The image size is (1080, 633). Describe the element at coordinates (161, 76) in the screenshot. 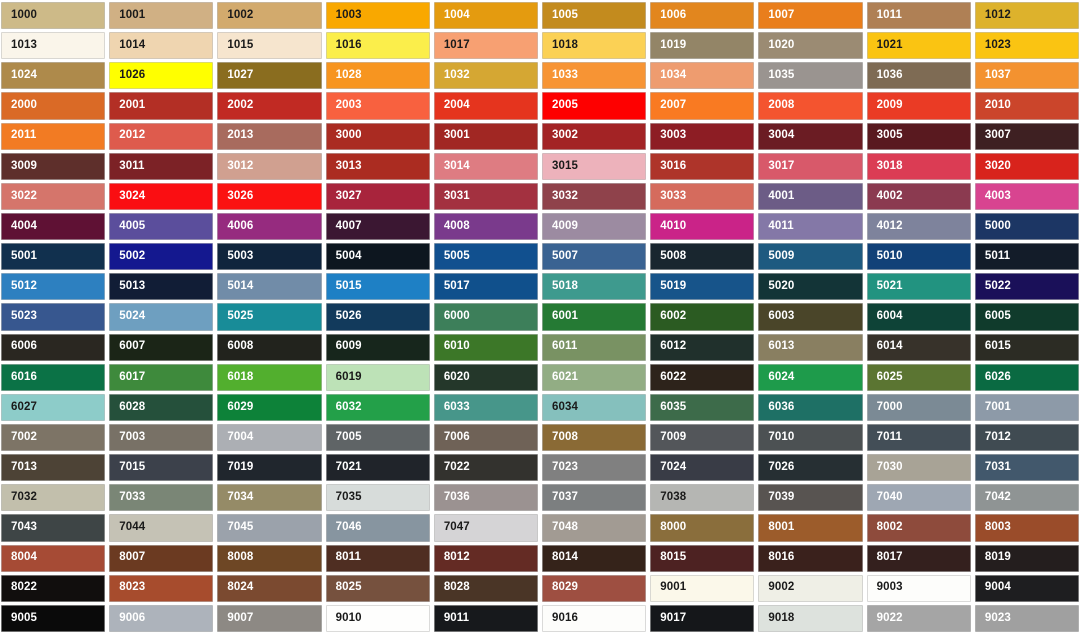

I see `color-swatch-1026: 1026` at that location.